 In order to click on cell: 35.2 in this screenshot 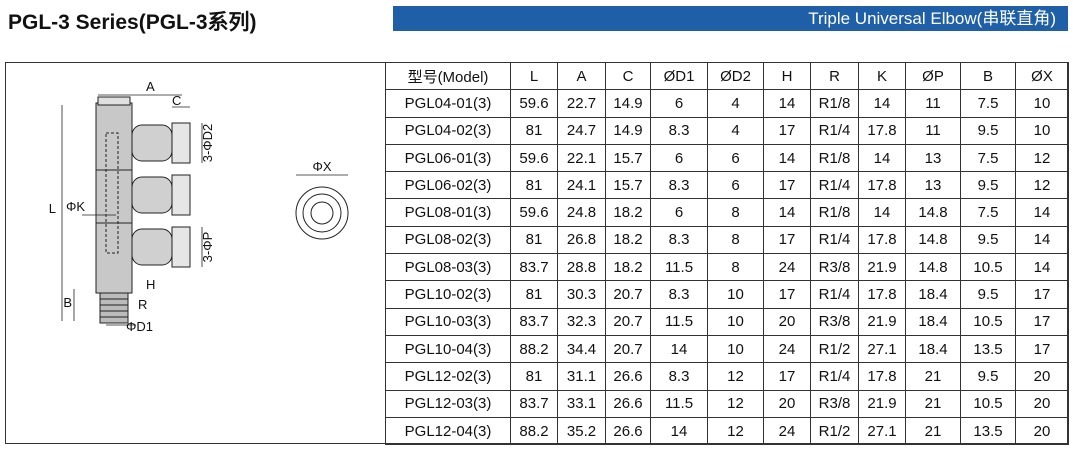, I will do `click(581, 431)`.